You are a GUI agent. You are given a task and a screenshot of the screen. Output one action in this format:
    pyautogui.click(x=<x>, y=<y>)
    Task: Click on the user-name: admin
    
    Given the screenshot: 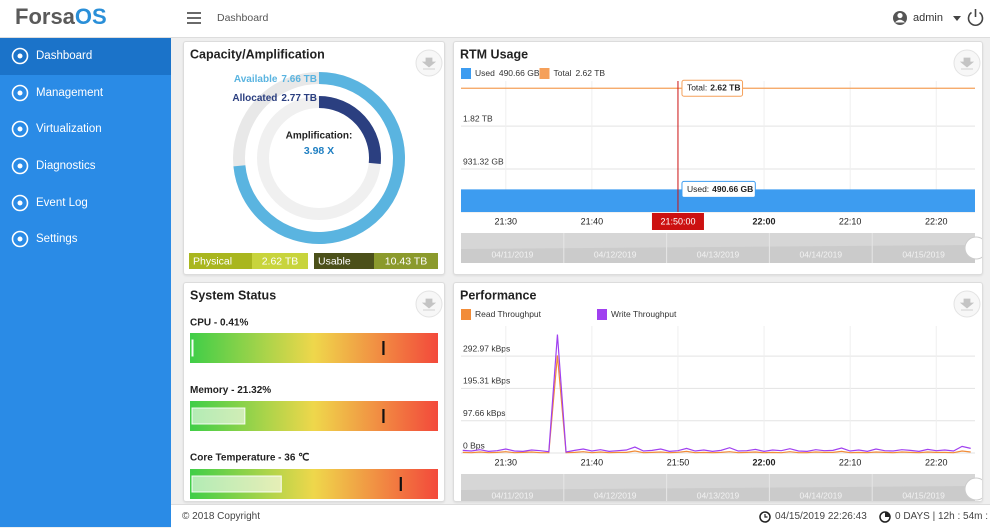 What is the action you would take?
    pyautogui.click(x=928, y=18)
    